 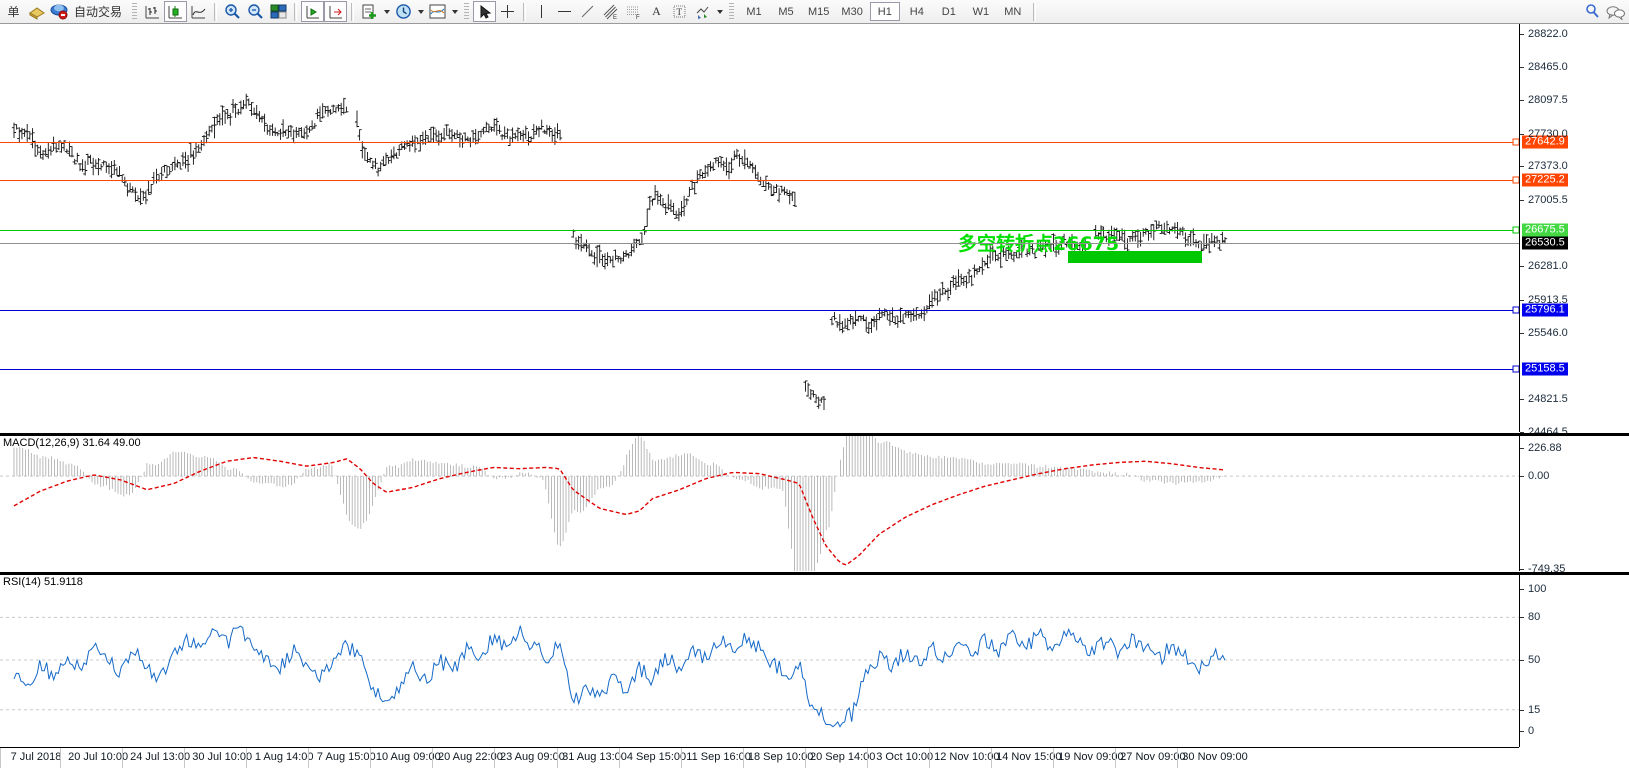 I want to click on macd-axis-line, so click(x=1519, y=503).